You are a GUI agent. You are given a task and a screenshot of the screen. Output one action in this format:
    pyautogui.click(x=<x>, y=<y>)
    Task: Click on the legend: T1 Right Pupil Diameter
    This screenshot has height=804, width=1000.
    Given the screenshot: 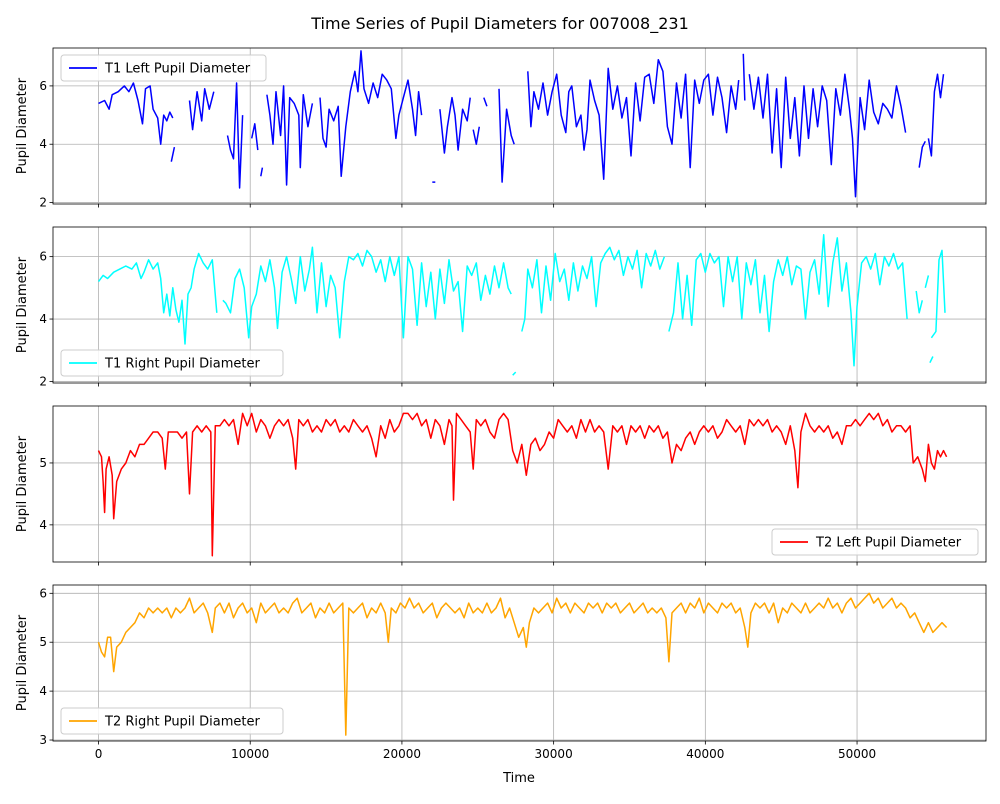 What is the action you would take?
    pyautogui.click(x=172, y=363)
    